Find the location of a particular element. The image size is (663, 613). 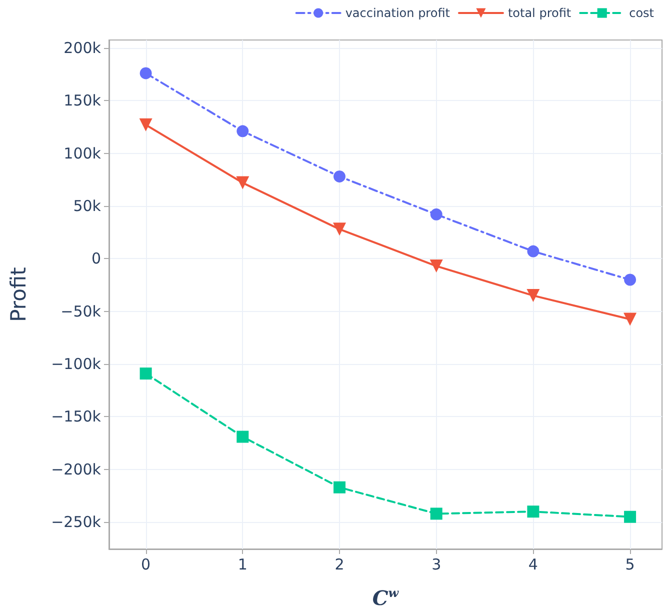

y-tick-label: 150k is located at coordinates (83, 101).